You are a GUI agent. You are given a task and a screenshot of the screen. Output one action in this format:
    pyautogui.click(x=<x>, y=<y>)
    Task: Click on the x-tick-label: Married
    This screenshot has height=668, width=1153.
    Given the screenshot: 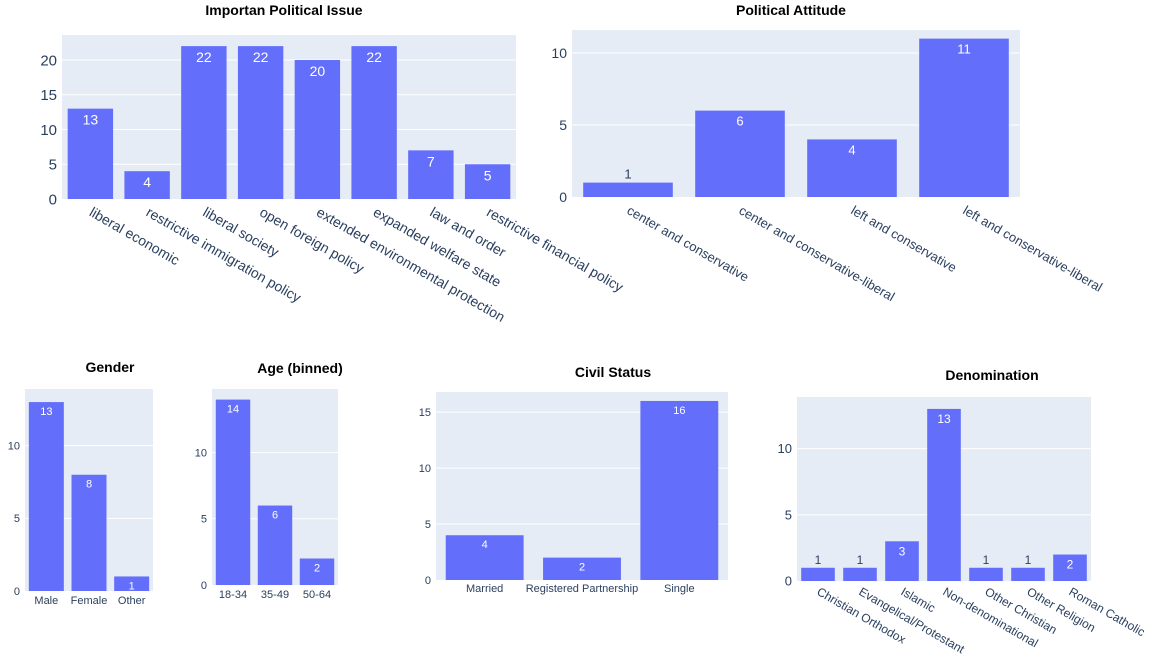 What is the action you would take?
    pyautogui.click(x=484, y=589)
    